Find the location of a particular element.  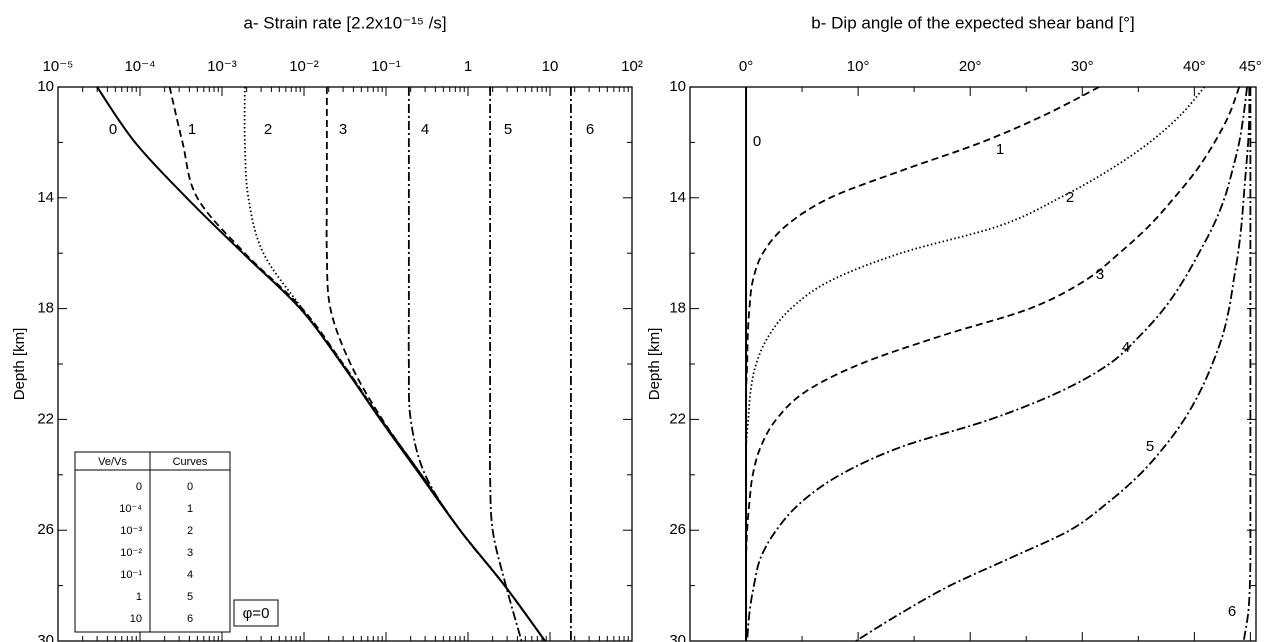

table-cell: 10⁻⁴ is located at coordinates (130, 509).